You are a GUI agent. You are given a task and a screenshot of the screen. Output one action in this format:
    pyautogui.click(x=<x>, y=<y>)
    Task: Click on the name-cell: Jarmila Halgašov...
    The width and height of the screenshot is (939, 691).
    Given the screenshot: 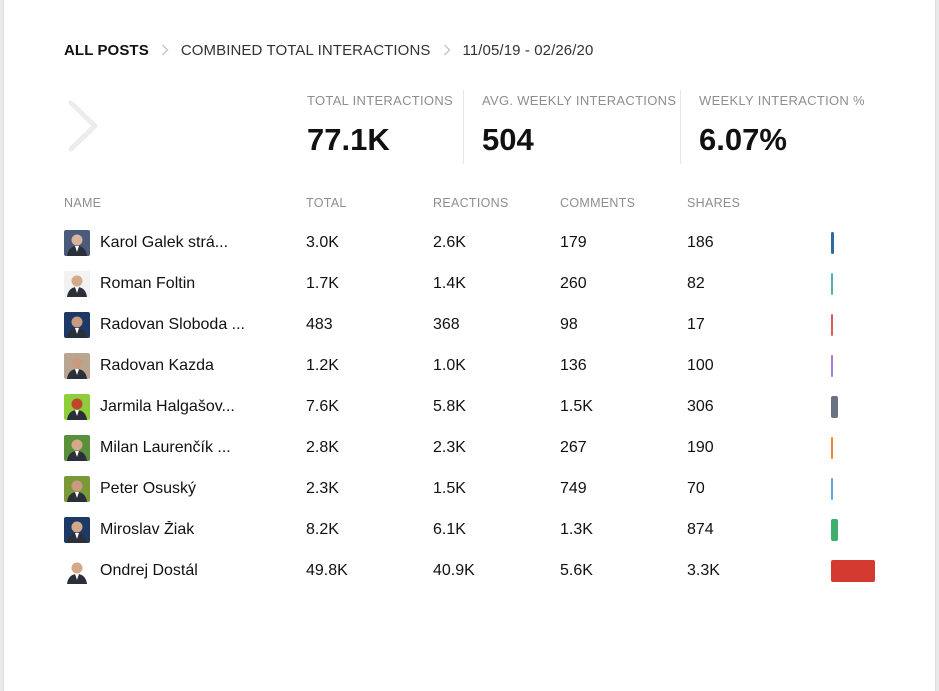 What is the action you would take?
    pyautogui.click(x=185, y=406)
    